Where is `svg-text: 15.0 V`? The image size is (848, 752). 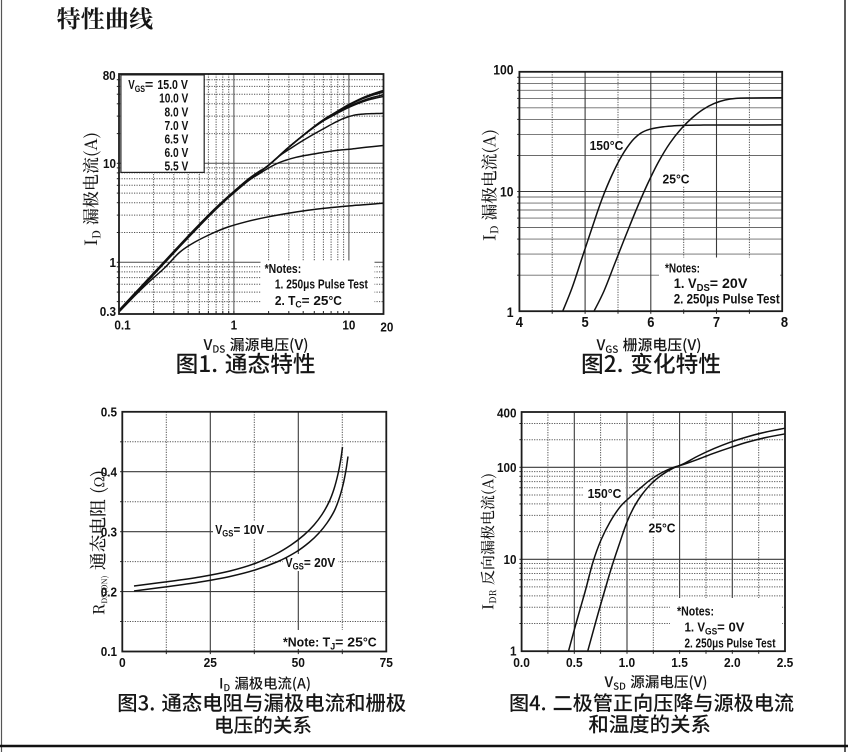 svg-text: 15.0 V is located at coordinates (172, 84).